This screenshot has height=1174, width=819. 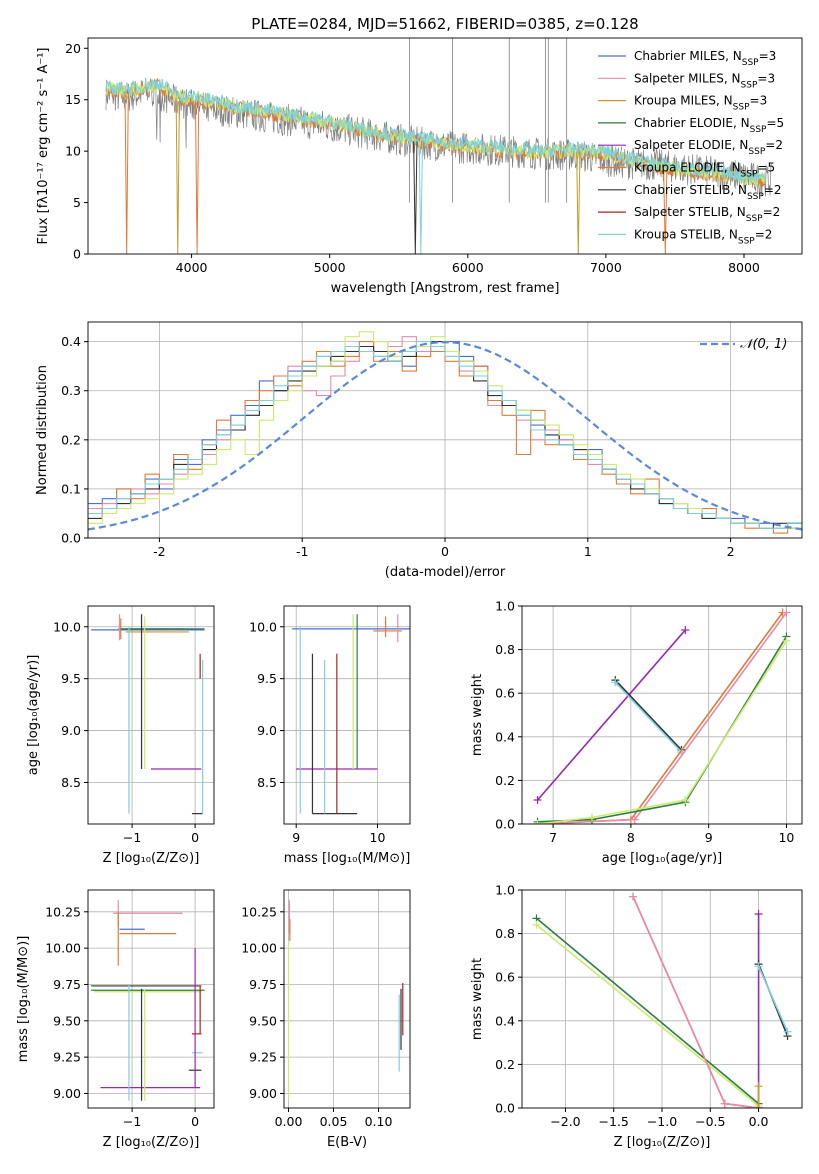 What do you see at coordinates (505, 606) in the screenshot?
I see `y-tick-label: 1.0` at bounding box center [505, 606].